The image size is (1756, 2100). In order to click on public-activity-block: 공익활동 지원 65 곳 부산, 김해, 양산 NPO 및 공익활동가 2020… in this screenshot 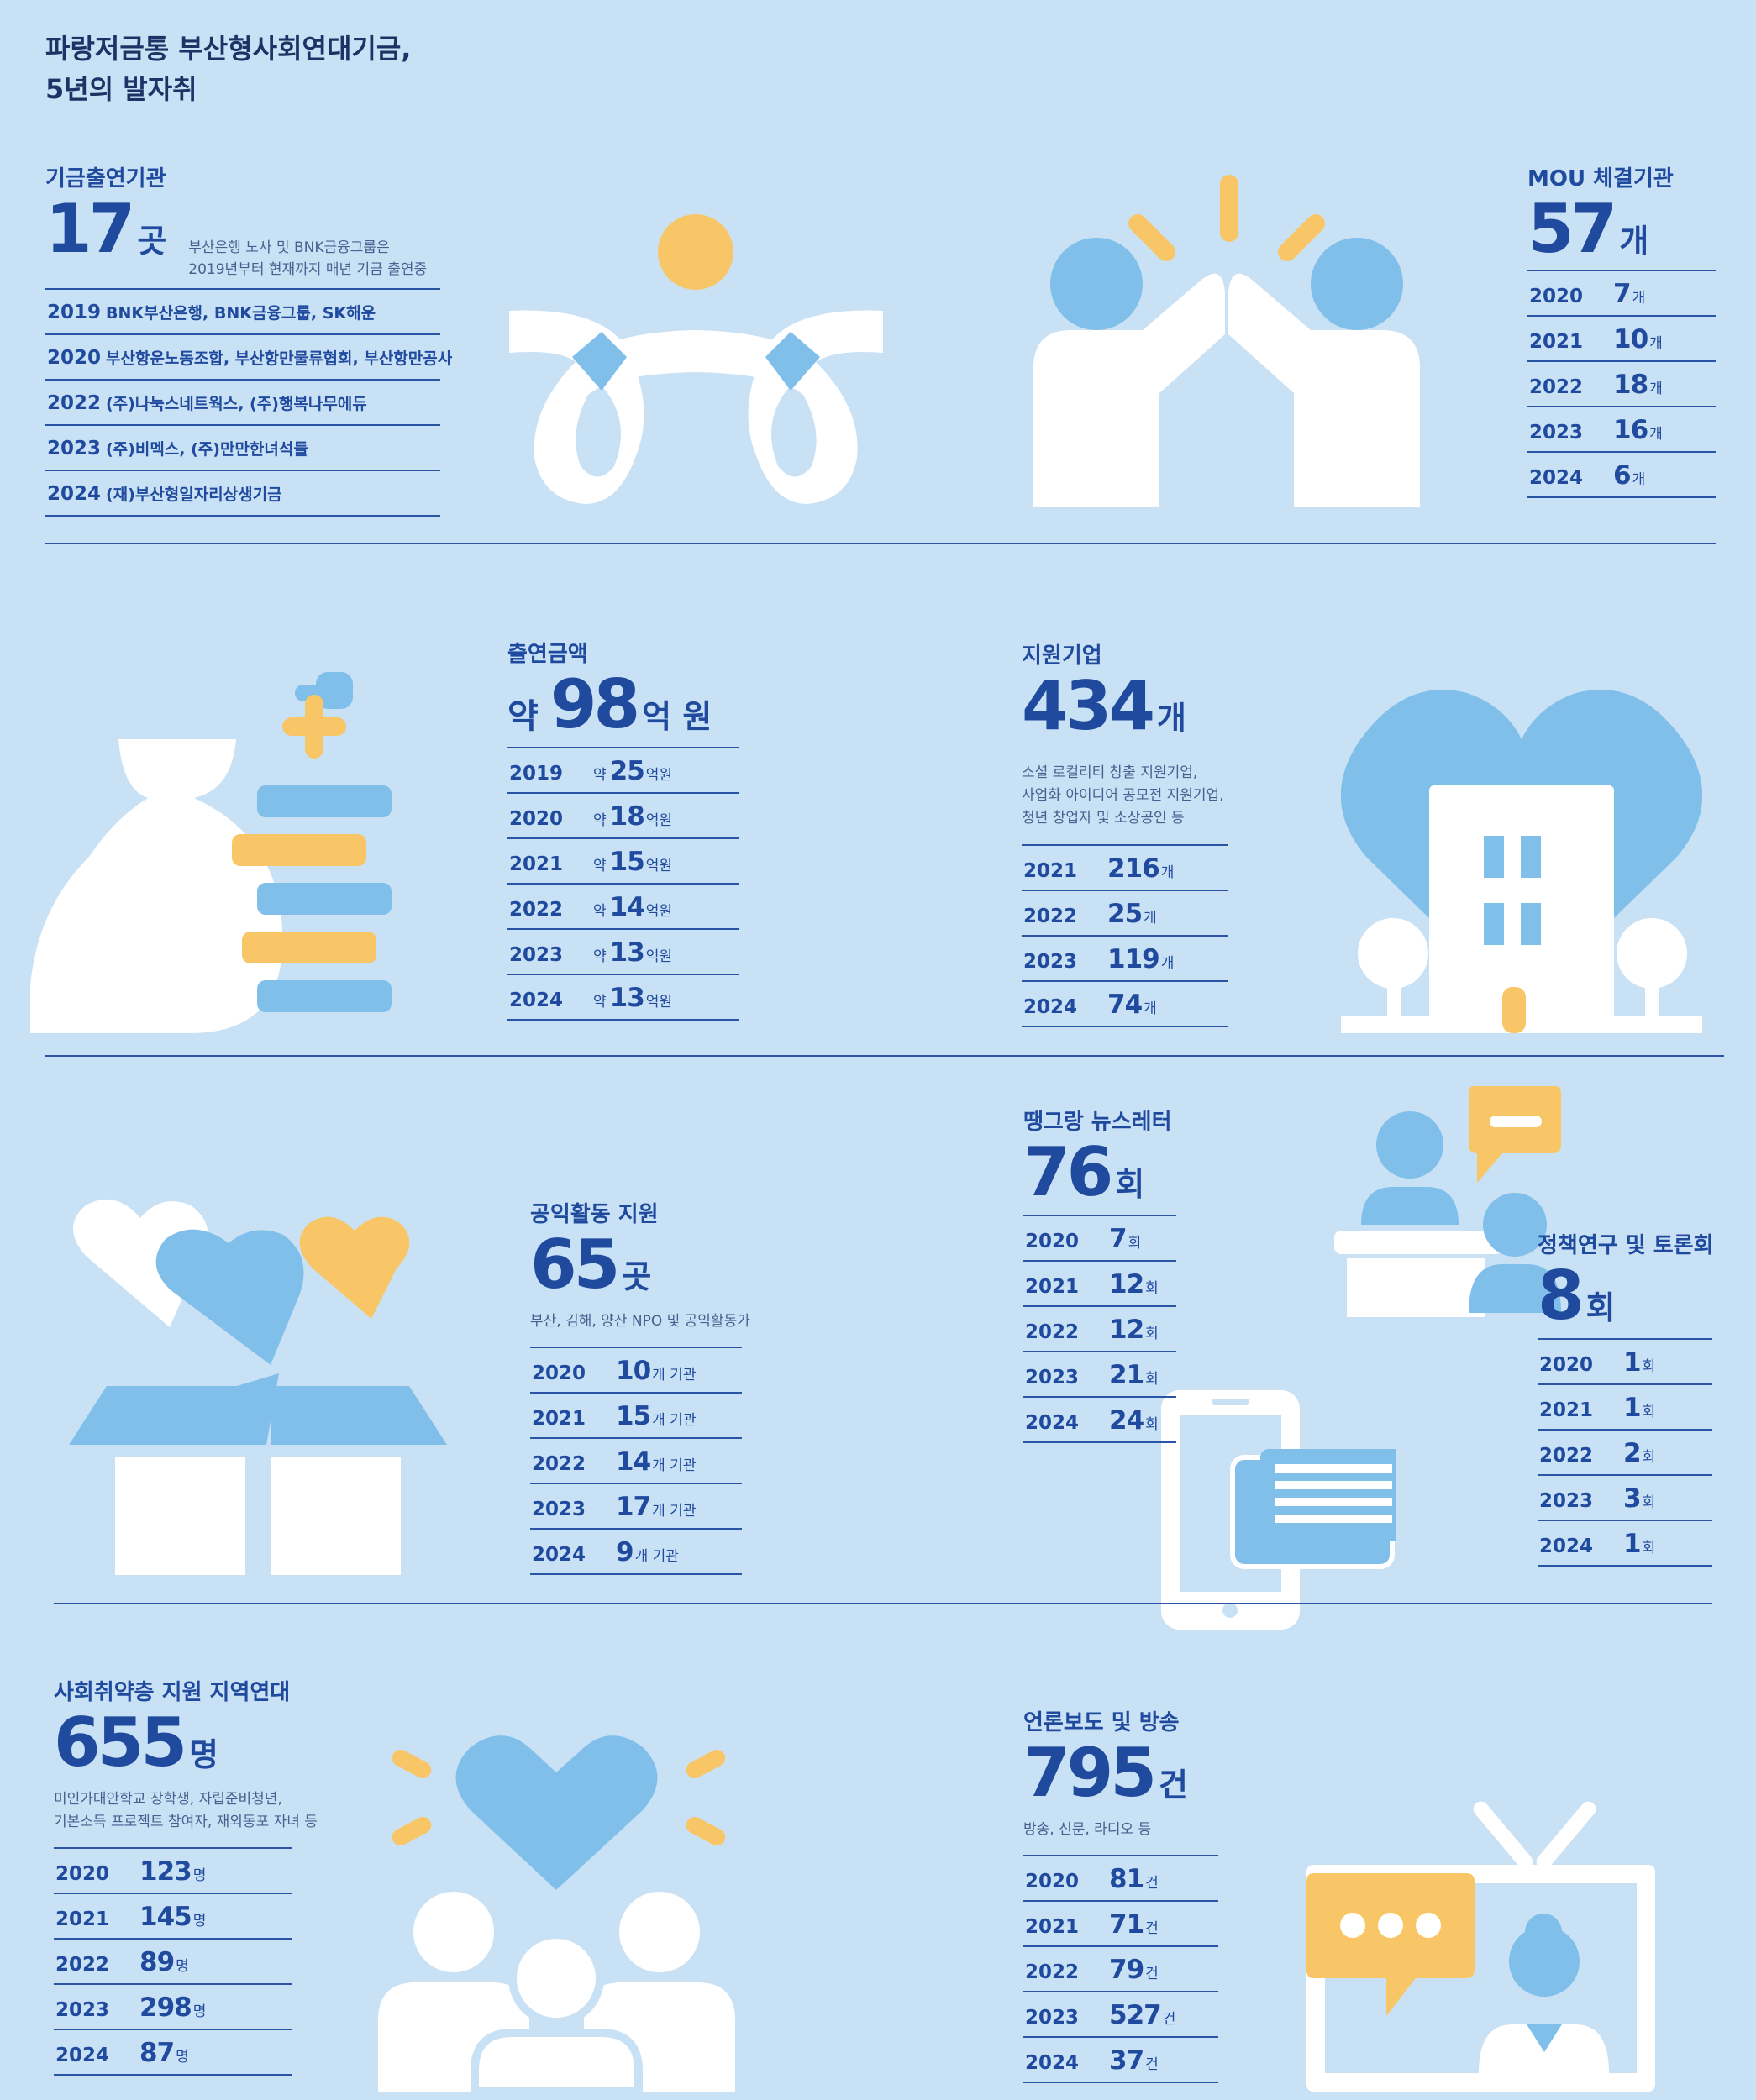, I will do `click(640, 1386)`.